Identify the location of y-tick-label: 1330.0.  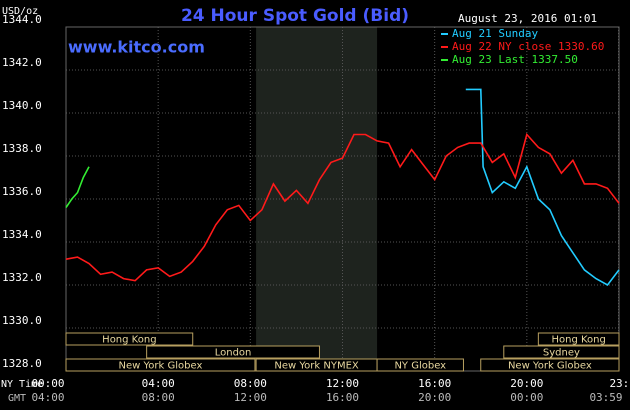
(22, 320).